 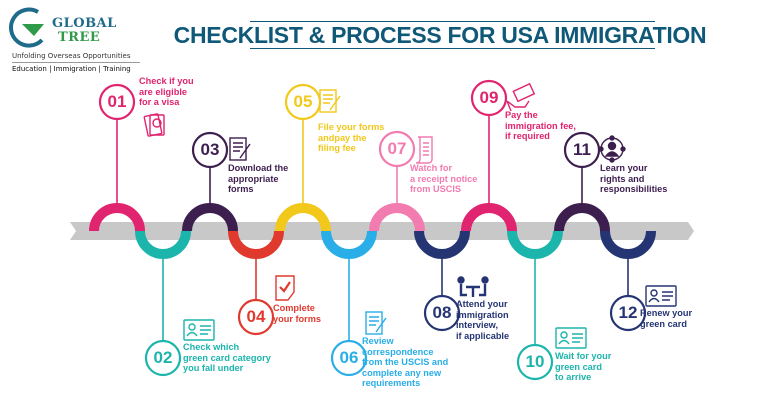 I want to click on step-text-12: Renew your green card, so click(x=666, y=318).